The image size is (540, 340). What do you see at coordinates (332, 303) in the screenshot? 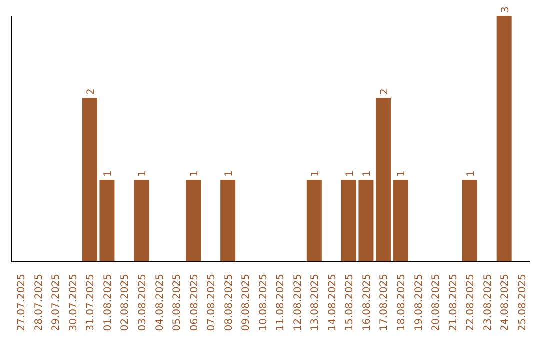
I see `x-tick-label: 14.08.2025` at bounding box center [332, 303].